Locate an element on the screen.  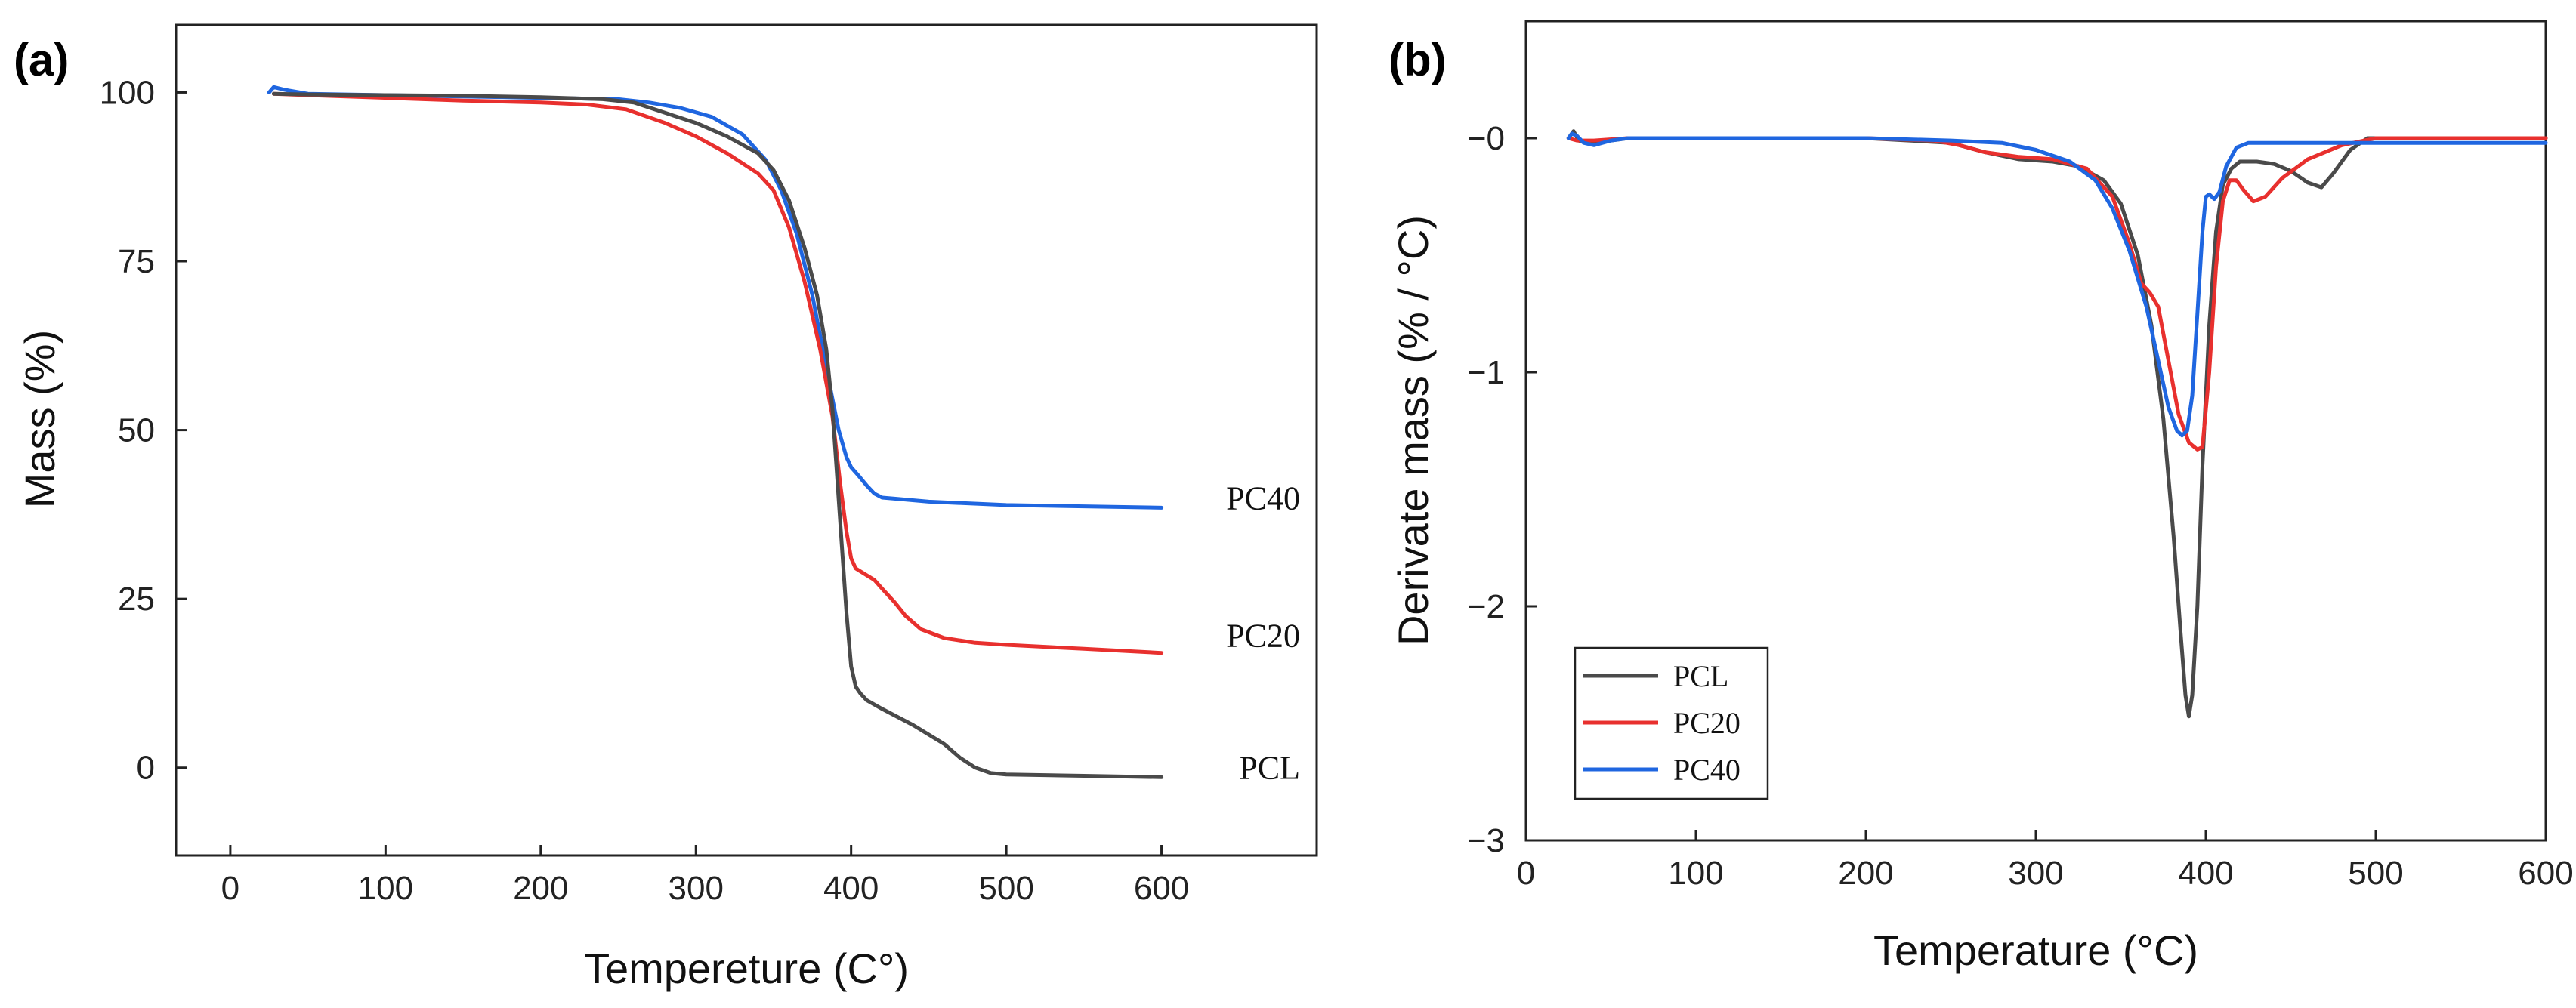
panel-b-x-axis-title: Temperature (°C) is located at coordinates (2035, 950).